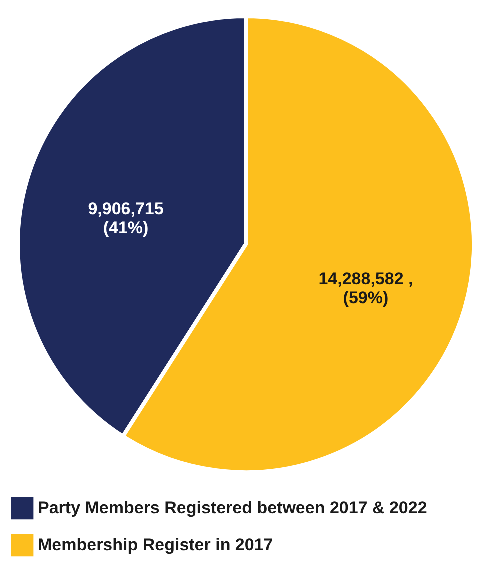 The height and width of the screenshot is (578, 497). Describe the element at coordinates (156, 545) in the screenshot. I see `legend-label: Membership Register in 2017` at that location.